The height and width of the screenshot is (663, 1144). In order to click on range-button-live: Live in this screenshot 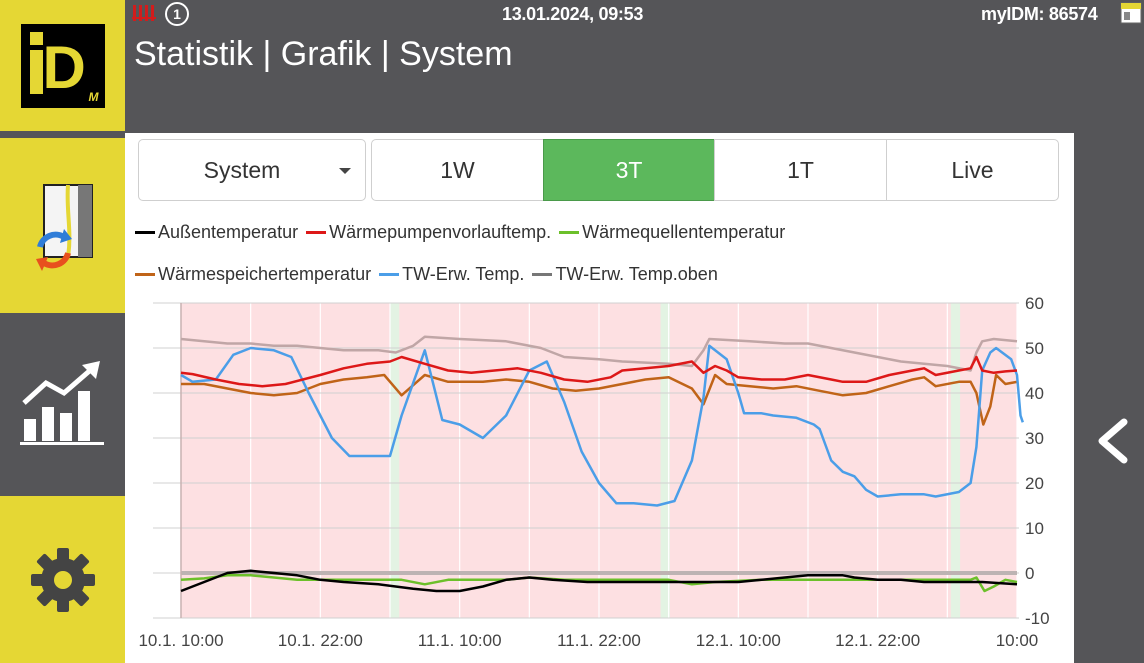, I will do `click(972, 170)`.